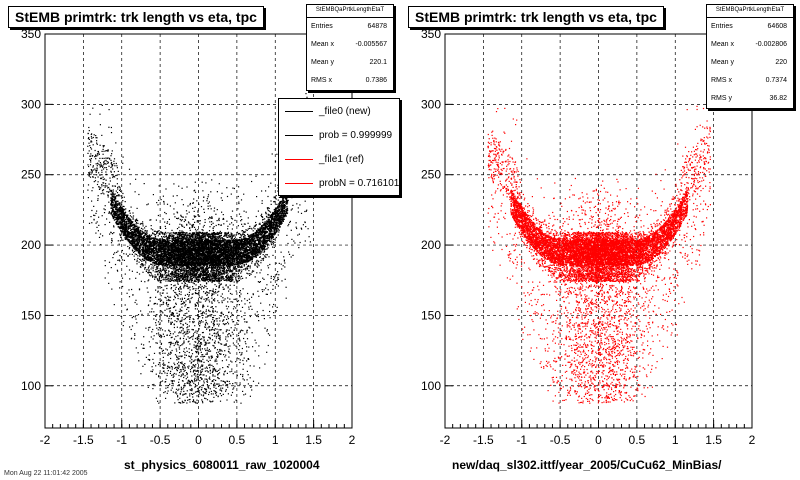 The width and height of the screenshot is (800, 480). What do you see at coordinates (350, 11) in the screenshot?
I see `left-stats-name: StEMBQaPrtkLengthEtaT` at bounding box center [350, 11].